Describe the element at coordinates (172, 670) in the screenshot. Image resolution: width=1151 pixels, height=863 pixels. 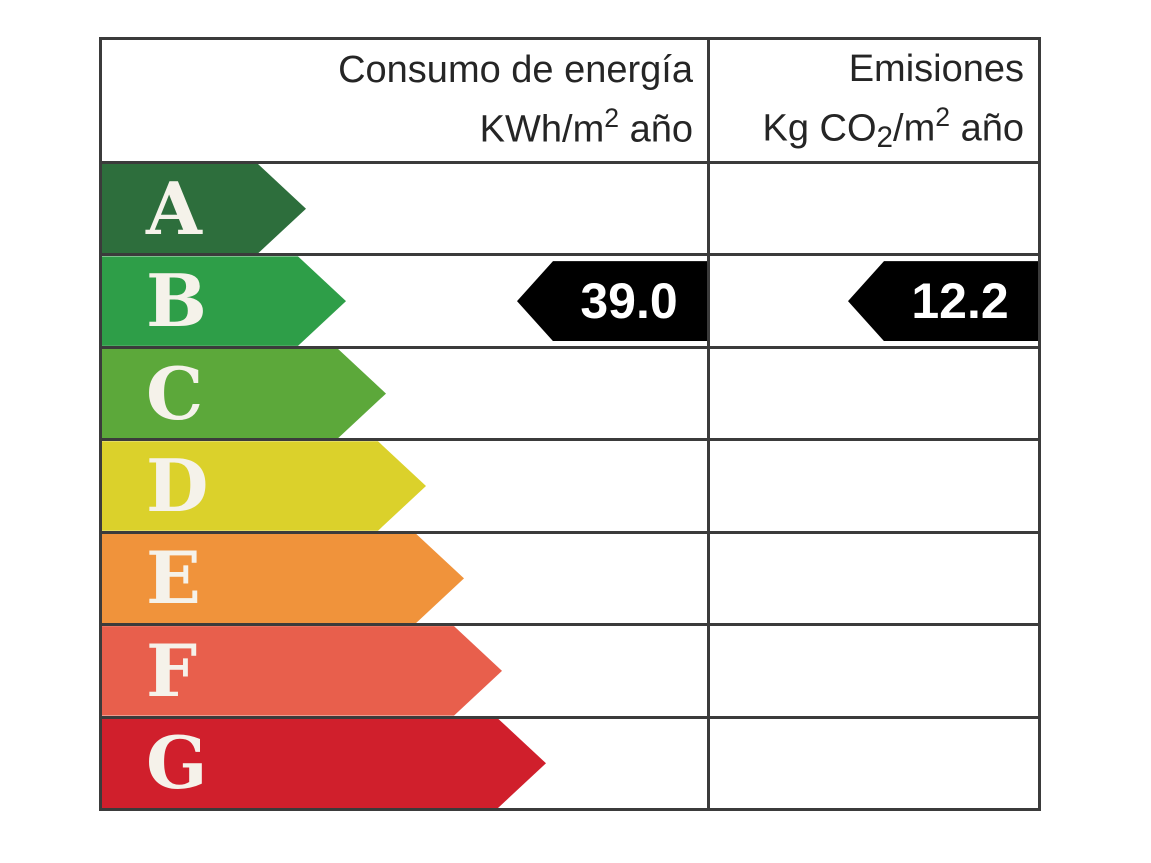
I see `rating-letter-f: F` at that location.